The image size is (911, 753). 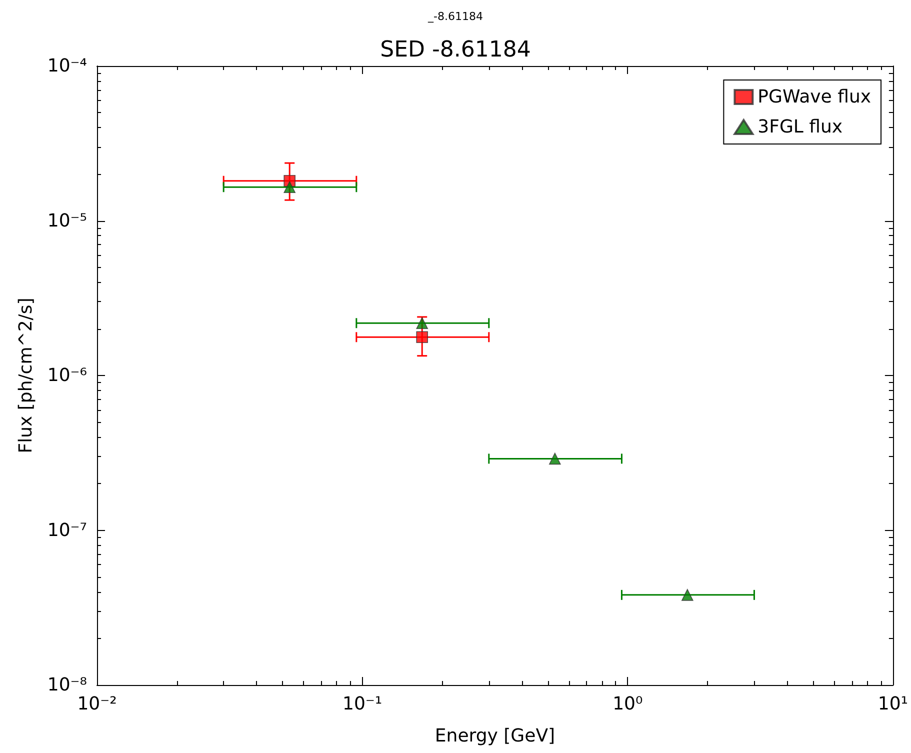 I want to click on y-tick-label: 10⁻⁸, so click(x=67, y=685).